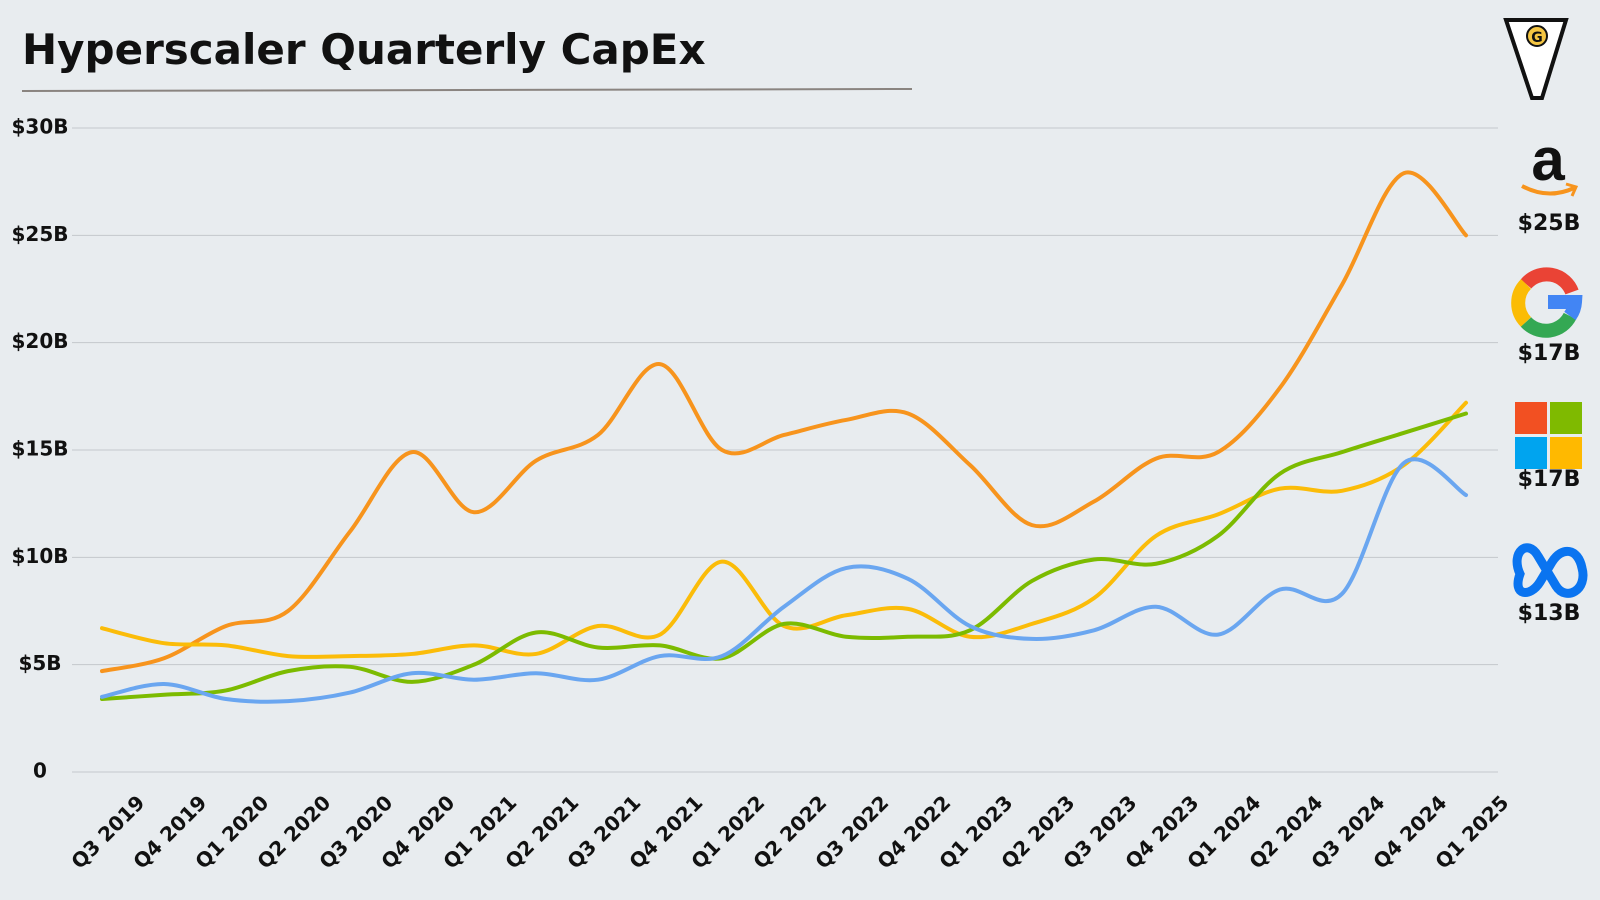  Describe the element at coordinates (1536, 59) in the screenshot. I see `brand-logo: G` at that location.